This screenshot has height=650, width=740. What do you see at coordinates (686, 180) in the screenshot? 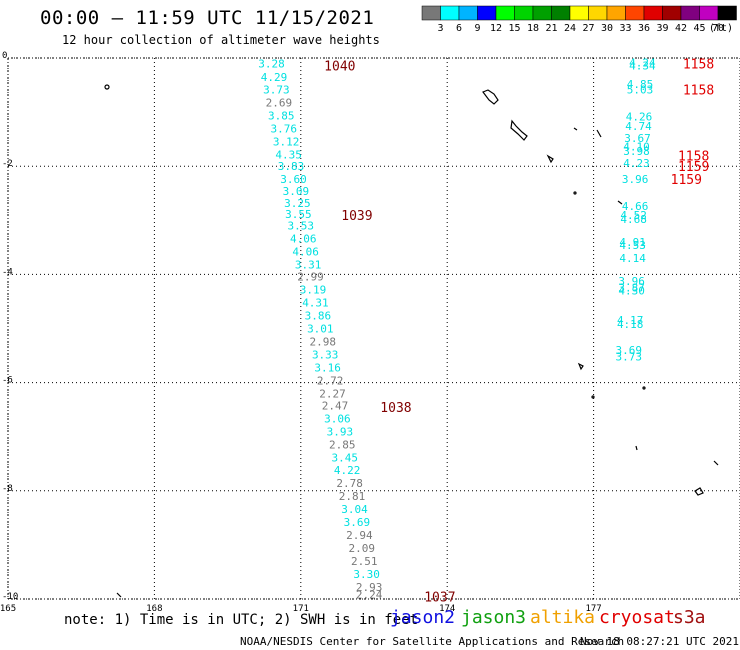
I see `pass-time-label: 1159` at bounding box center [686, 180].